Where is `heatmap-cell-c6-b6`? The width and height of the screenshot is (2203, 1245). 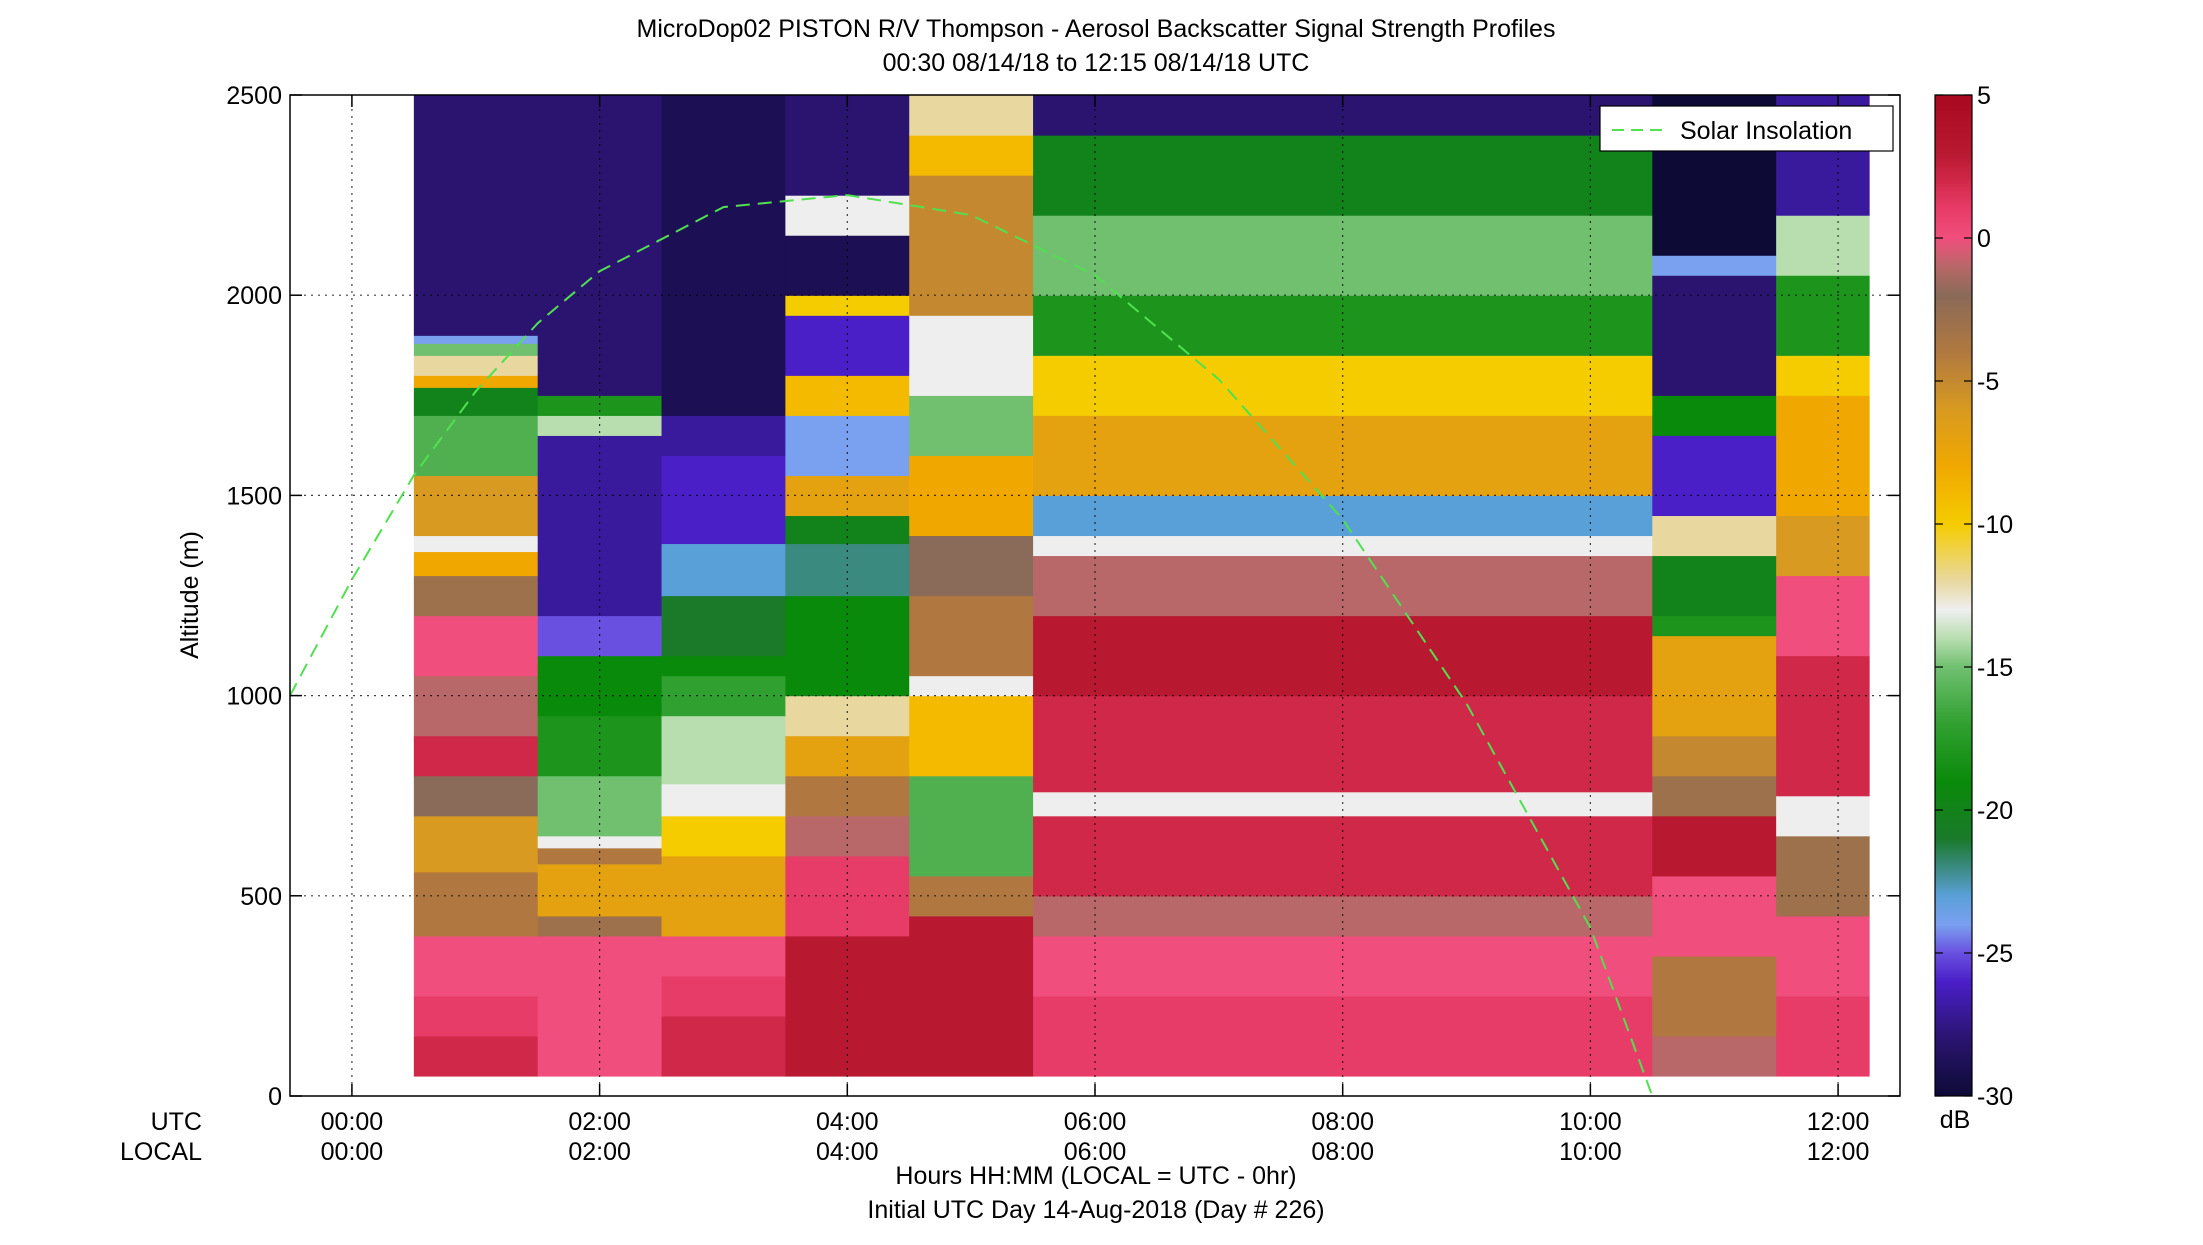 heatmap-cell-c6-b6 is located at coordinates (1714, 686).